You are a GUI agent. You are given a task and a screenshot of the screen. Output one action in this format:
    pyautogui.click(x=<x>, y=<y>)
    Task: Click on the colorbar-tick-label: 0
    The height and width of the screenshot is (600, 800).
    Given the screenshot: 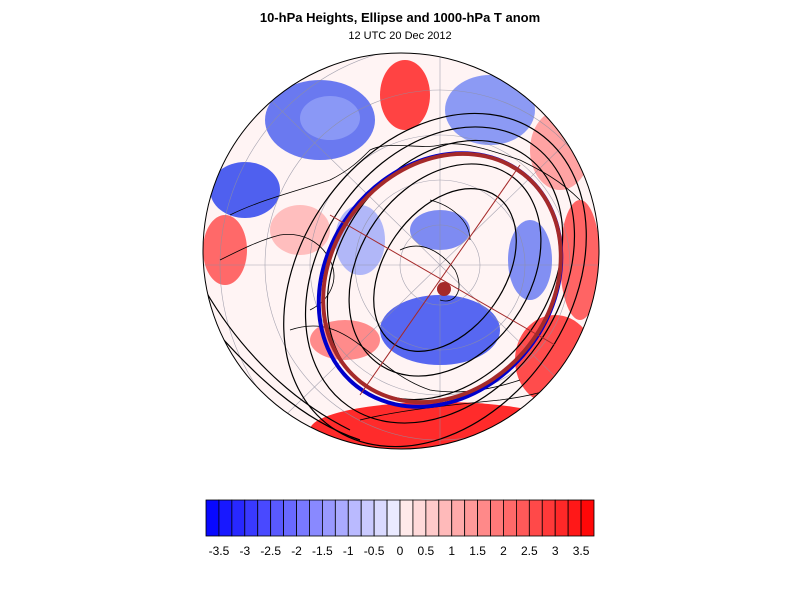 What is the action you would take?
    pyautogui.click(x=400, y=551)
    